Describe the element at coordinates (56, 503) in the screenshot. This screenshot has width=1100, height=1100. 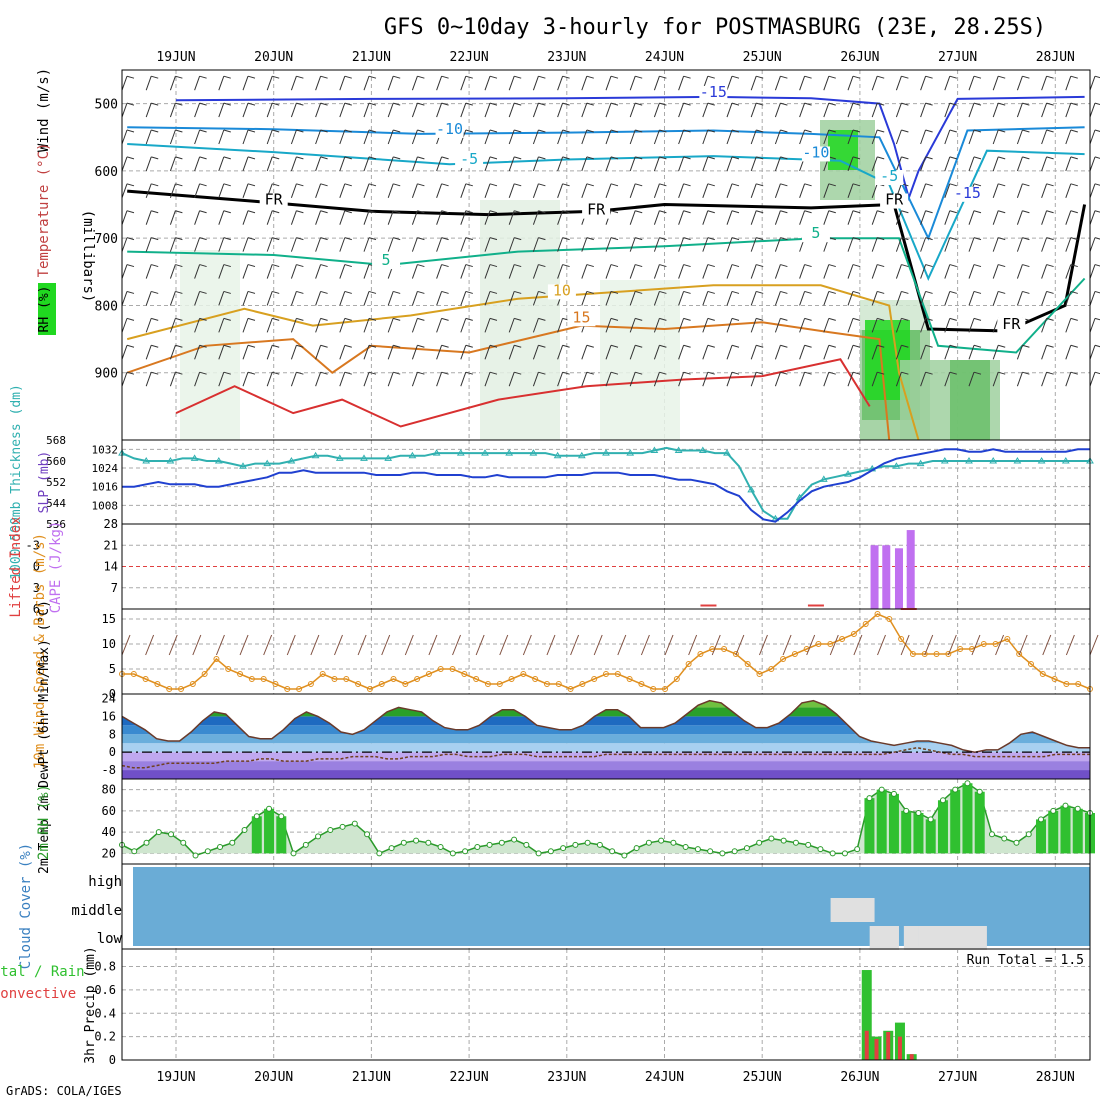
I see `thickness-tick-label: 544` at that location.